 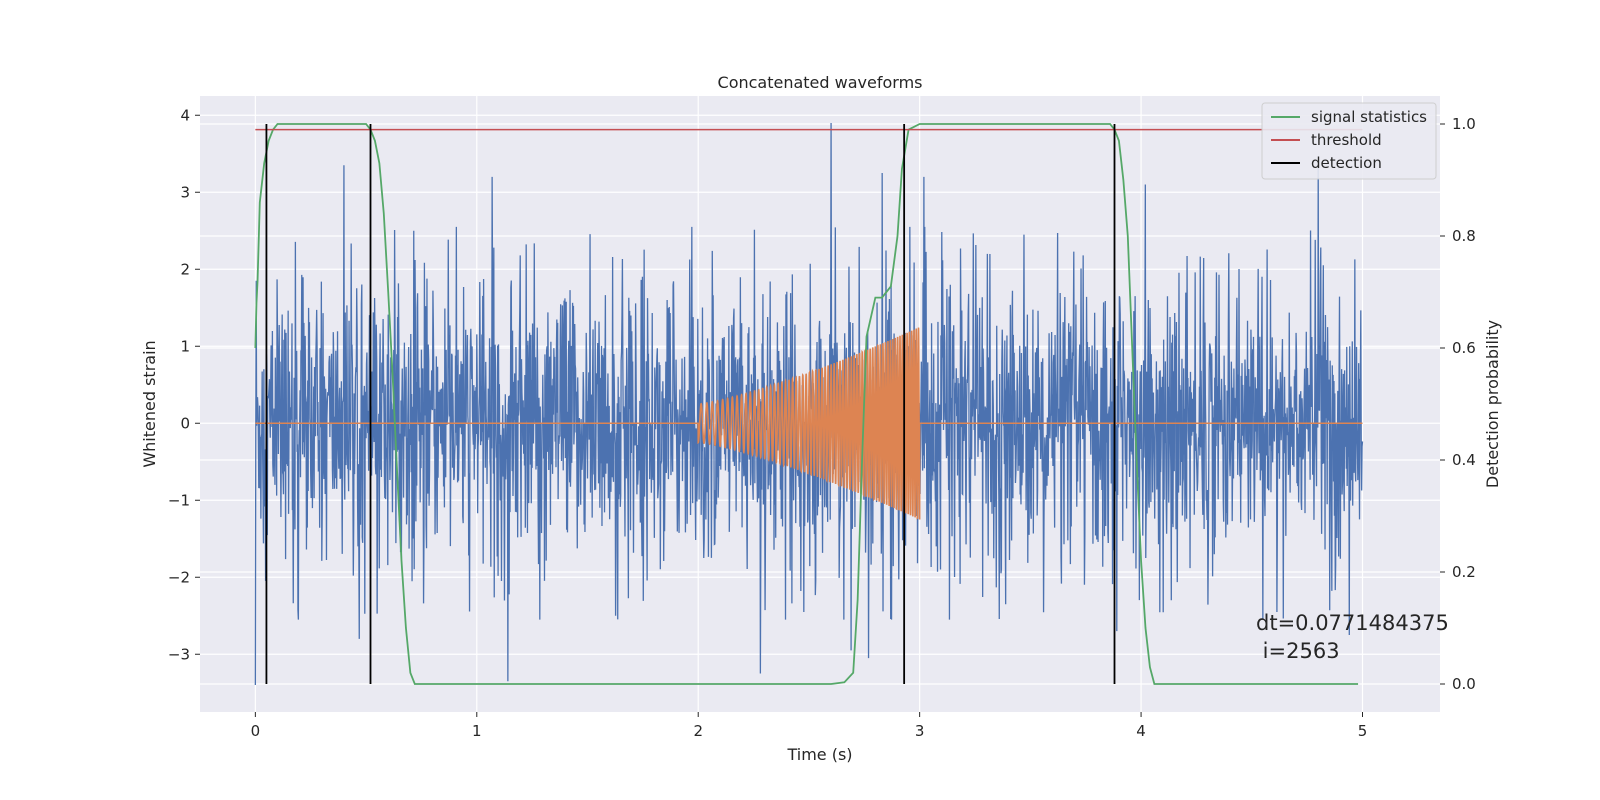 I want to click on annotation-index: i=2563, so click(x=1298, y=651).